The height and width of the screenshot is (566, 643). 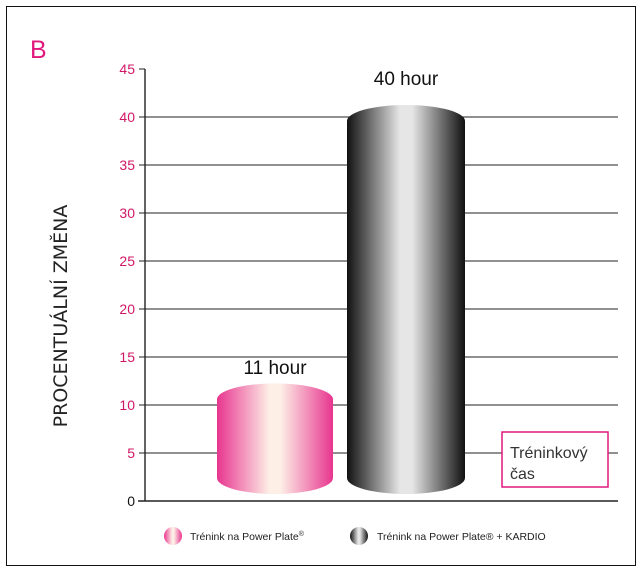 I want to click on bar-2-top, so click(x=406, y=121).